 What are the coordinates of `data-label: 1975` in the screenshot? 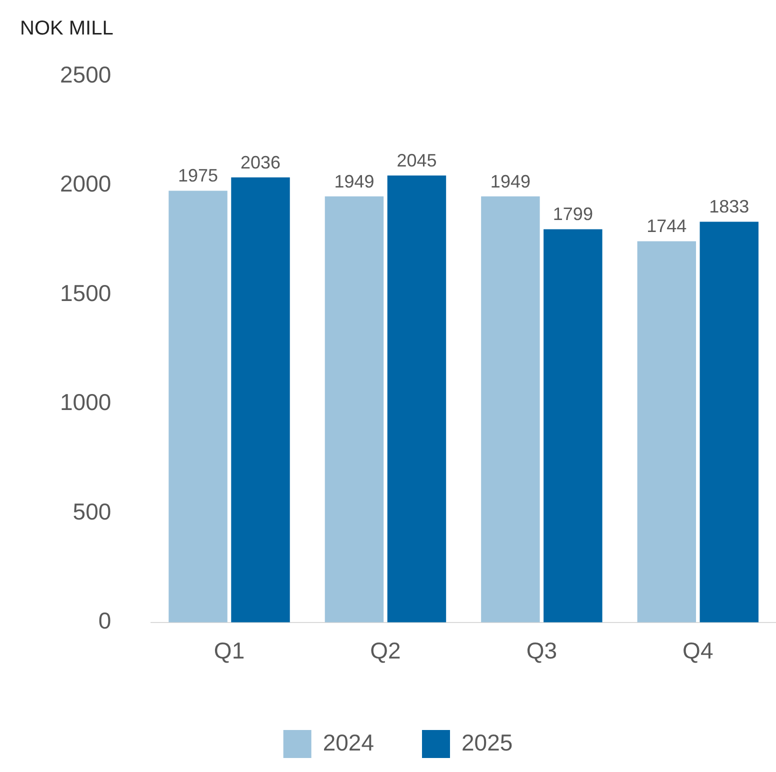 It's located at (198, 176).